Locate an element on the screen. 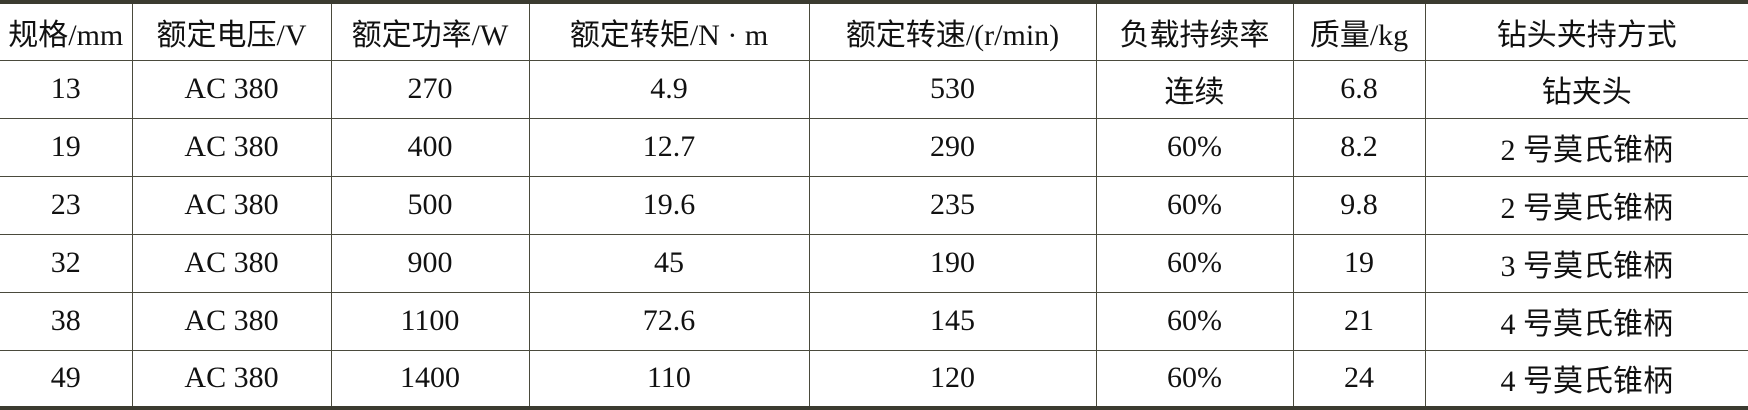  table-row: 49 AC 380 1400 110 120 60% 24 4 号莫氏锥柄 is located at coordinates (874, 379).